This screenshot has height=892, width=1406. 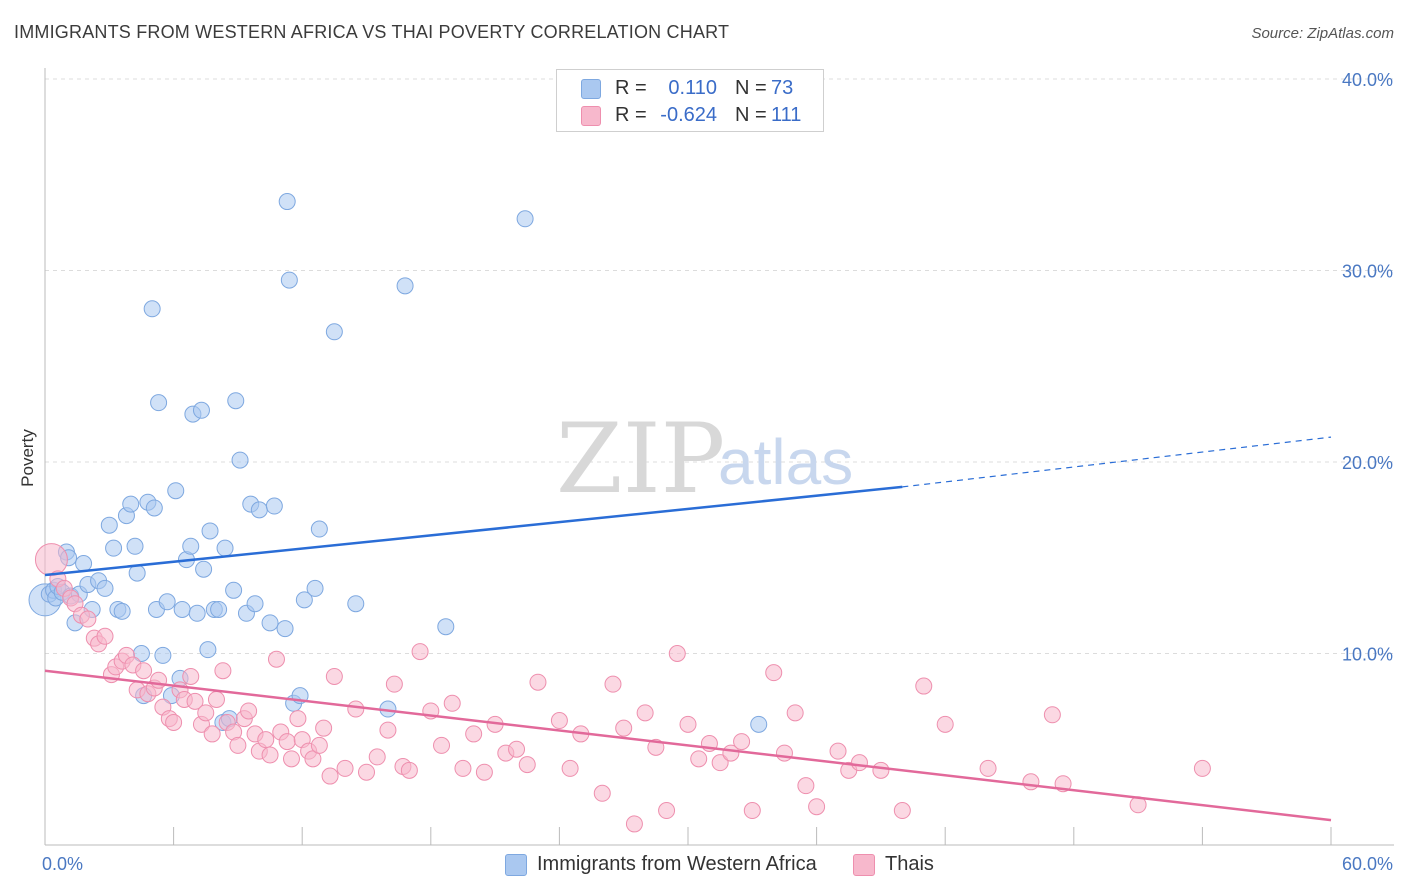 What do you see at coordinates (516, 865) in the screenshot?
I see `legend-swatch-blue` at bounding box center [516, 865].